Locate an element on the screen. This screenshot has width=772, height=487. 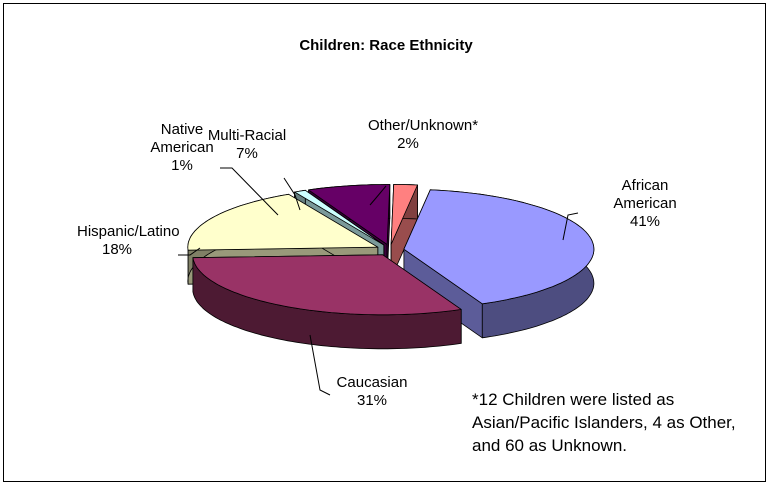
category-label: Native American is located at coordinates (182, 138).